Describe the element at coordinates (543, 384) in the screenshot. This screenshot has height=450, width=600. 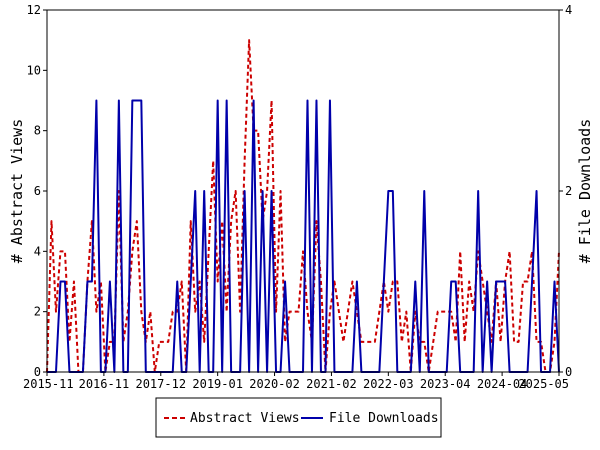
I see `x-tick-label: 2025-05` at that location.